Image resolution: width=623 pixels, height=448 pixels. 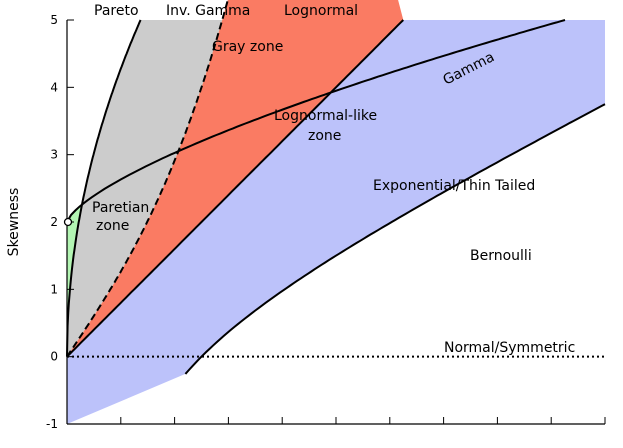 I want to click on label-inv-gamma: Inv. Gamma, so click(x=208, y=11).